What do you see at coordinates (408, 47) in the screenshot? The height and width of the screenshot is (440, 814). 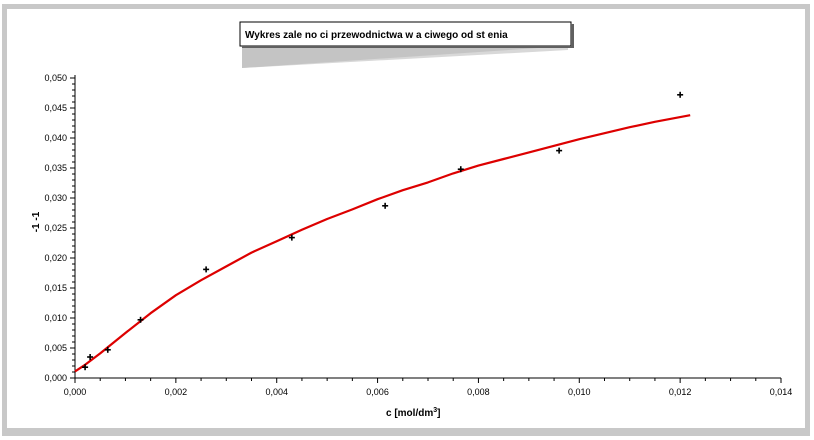 I see `title-box-shadow-bottom` at bounding box center [408, 47].